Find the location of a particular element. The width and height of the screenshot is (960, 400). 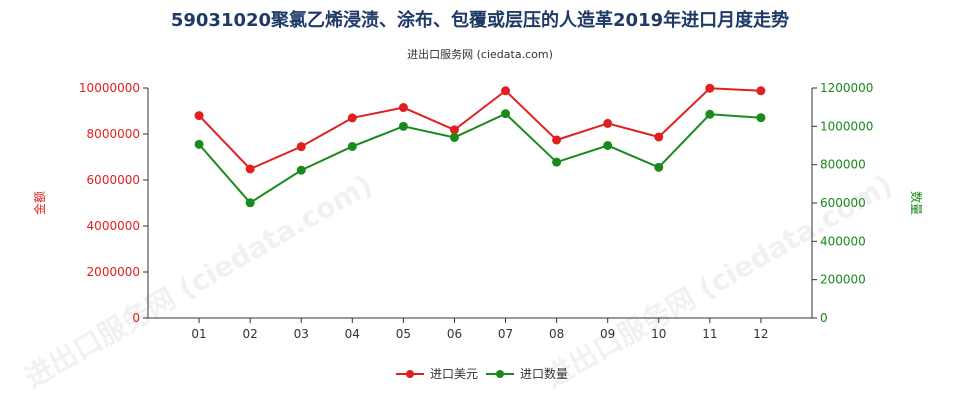

x-tick-label: 08 is located at coordinates (556, 334).